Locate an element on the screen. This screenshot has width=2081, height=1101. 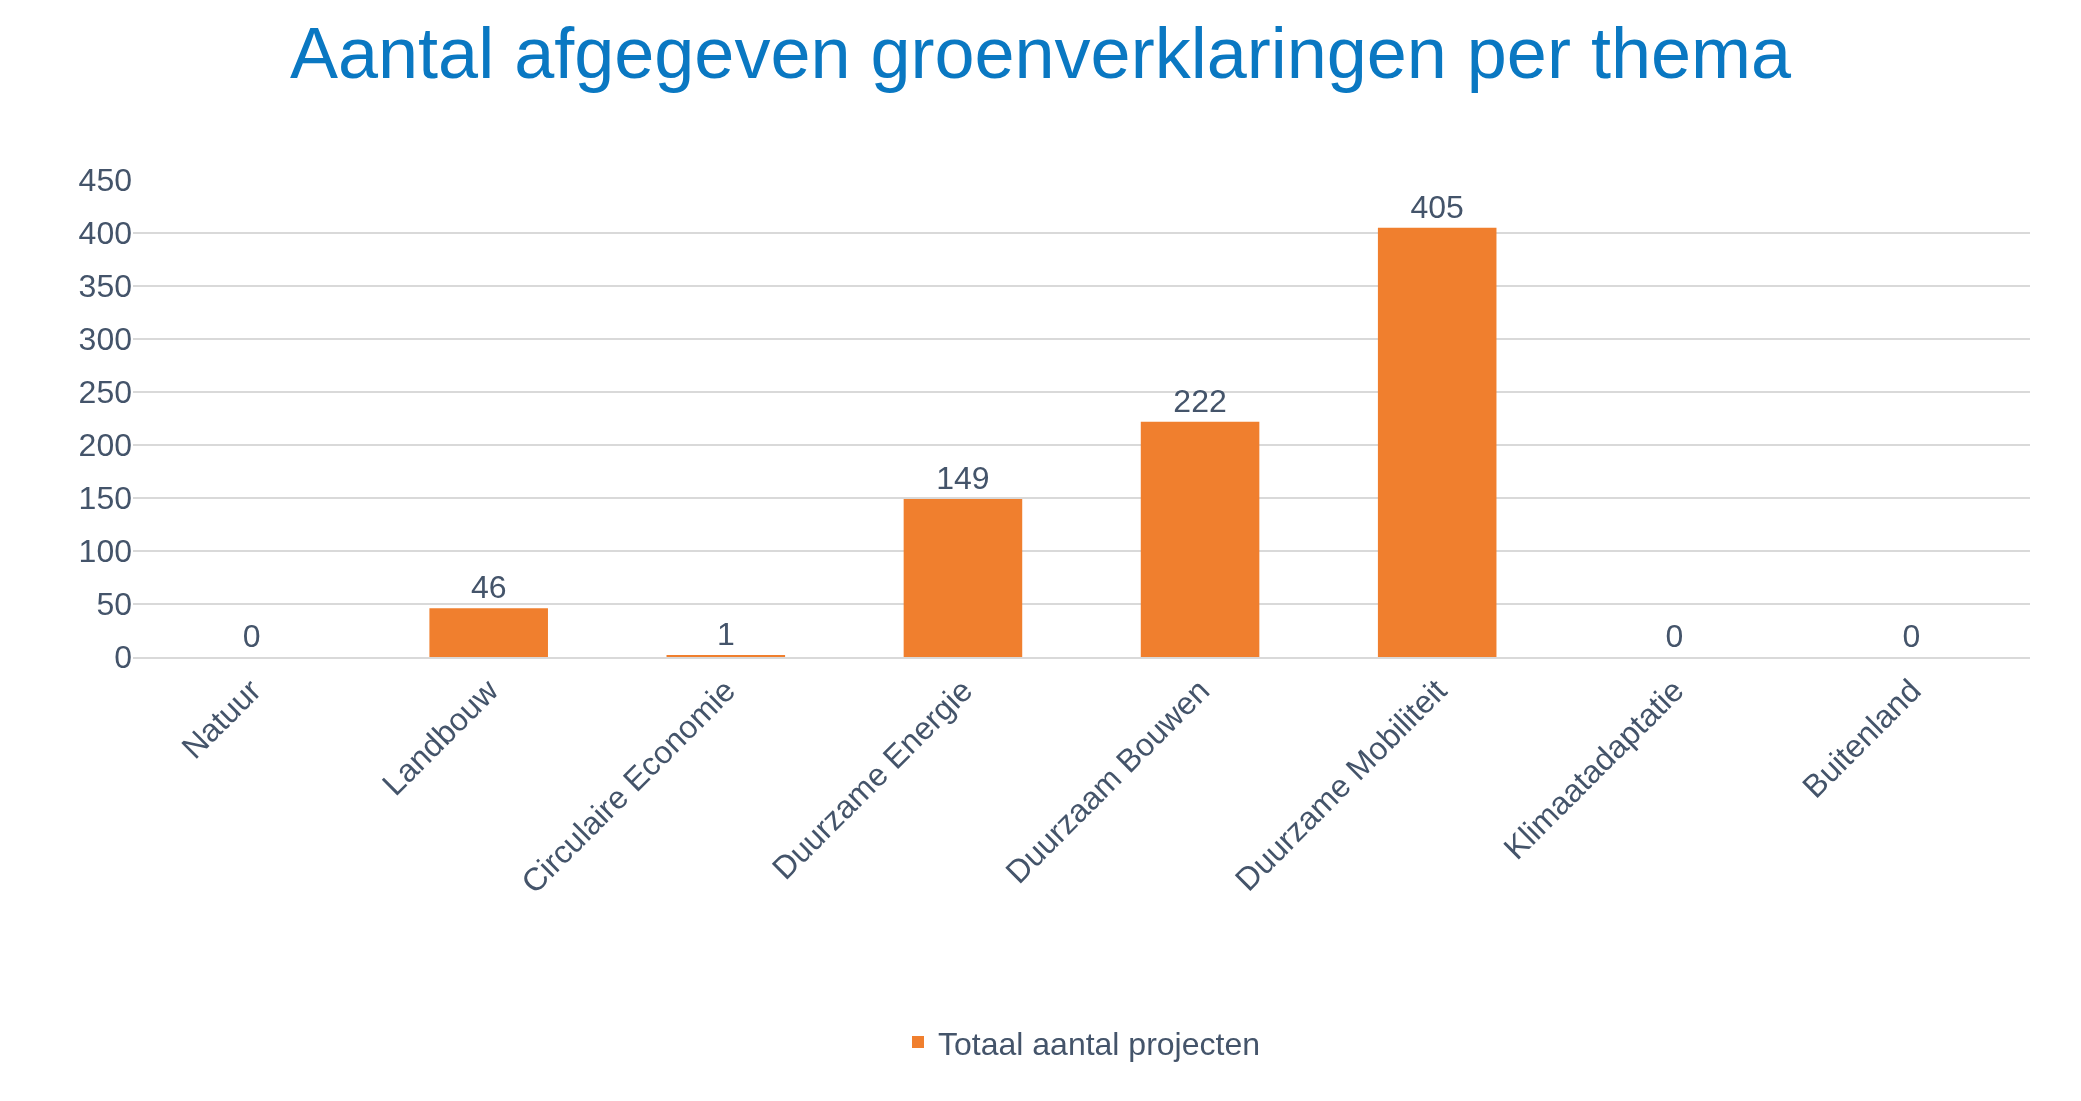
y-tick-label: 350 is located at coordinates (105, 286).